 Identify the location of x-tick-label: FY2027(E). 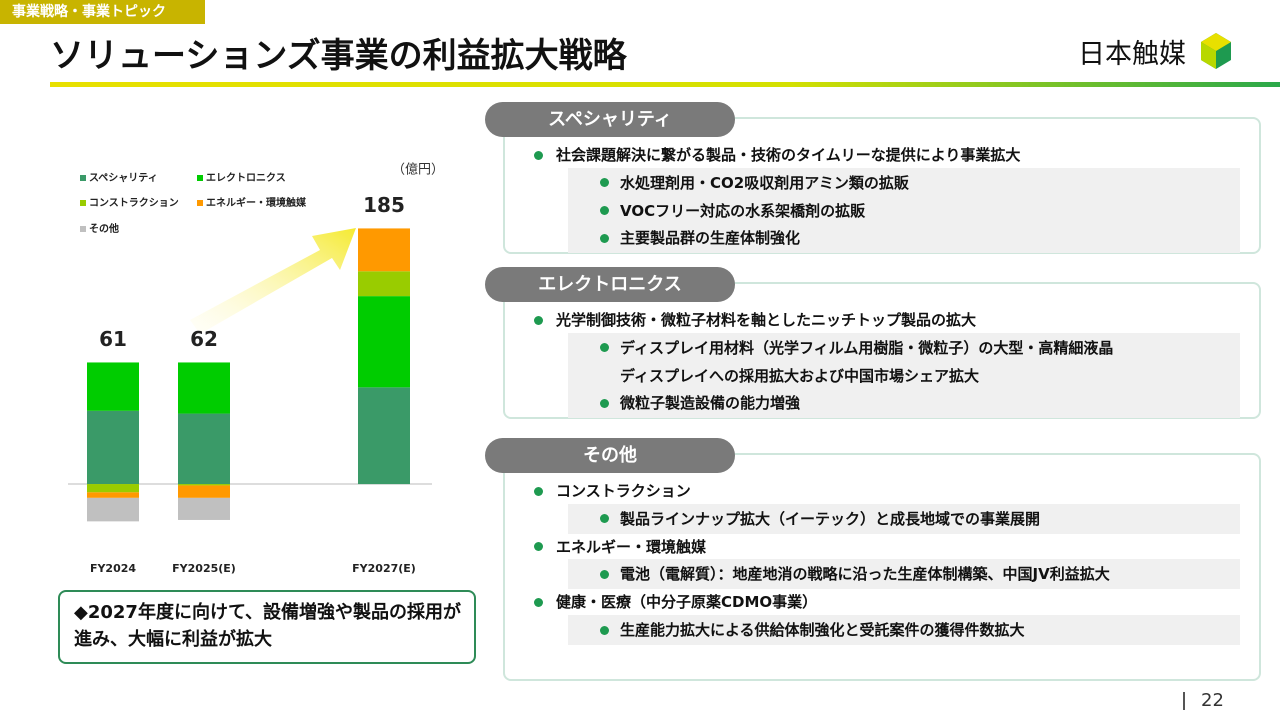
(384, 568).